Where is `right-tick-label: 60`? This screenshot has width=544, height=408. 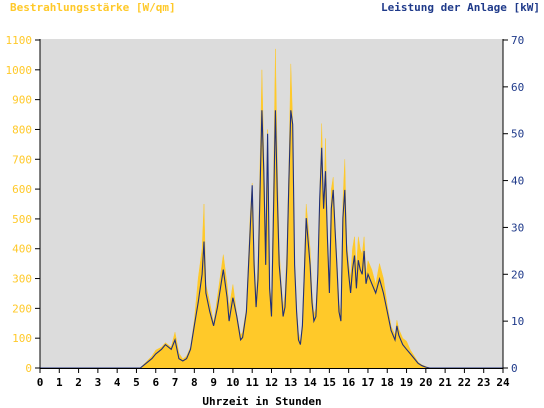 right-tick-label: 60 is located at coordinates (517, 87).